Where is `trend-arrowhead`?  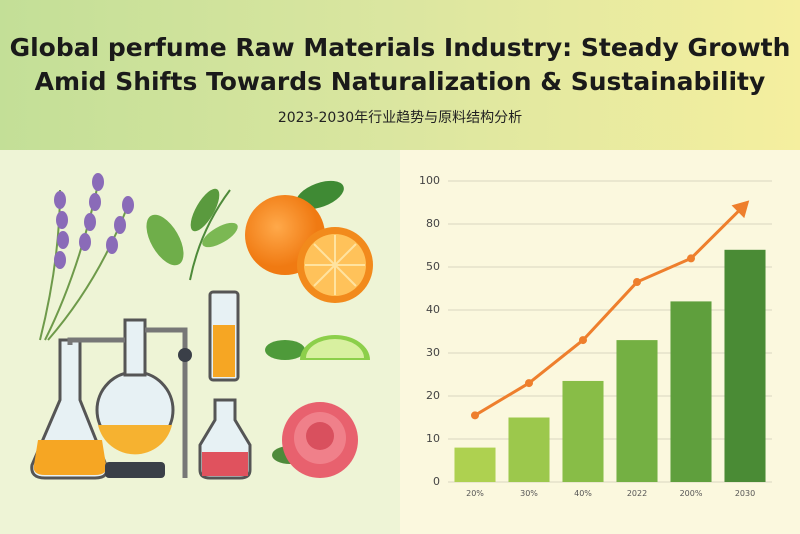 trend-arrowhead is located at coordinates (740, 209).